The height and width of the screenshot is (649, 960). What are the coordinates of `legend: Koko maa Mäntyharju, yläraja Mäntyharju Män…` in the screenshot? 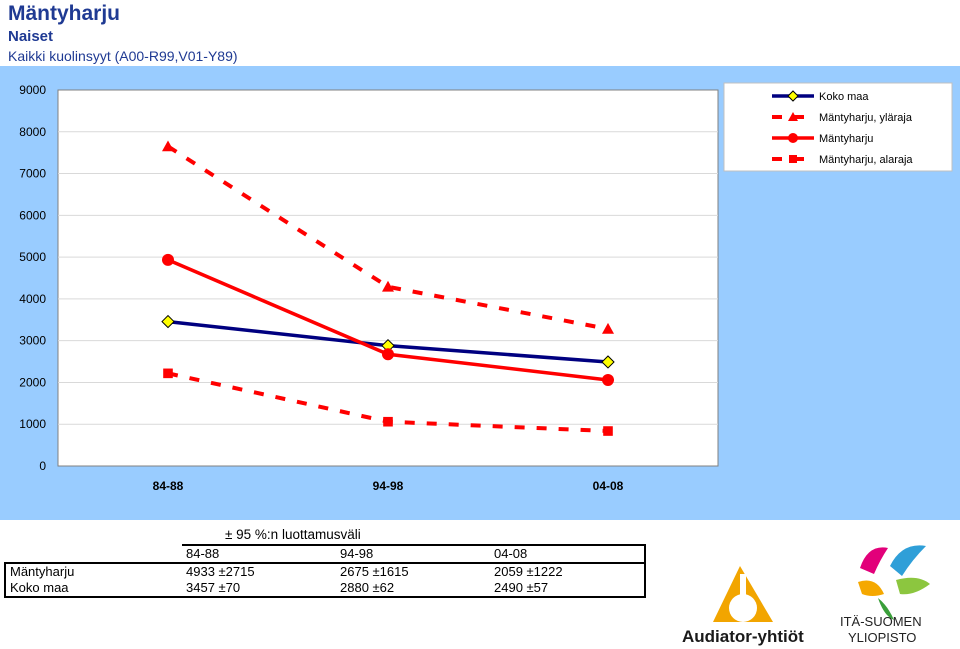 It's located at (838, 127).